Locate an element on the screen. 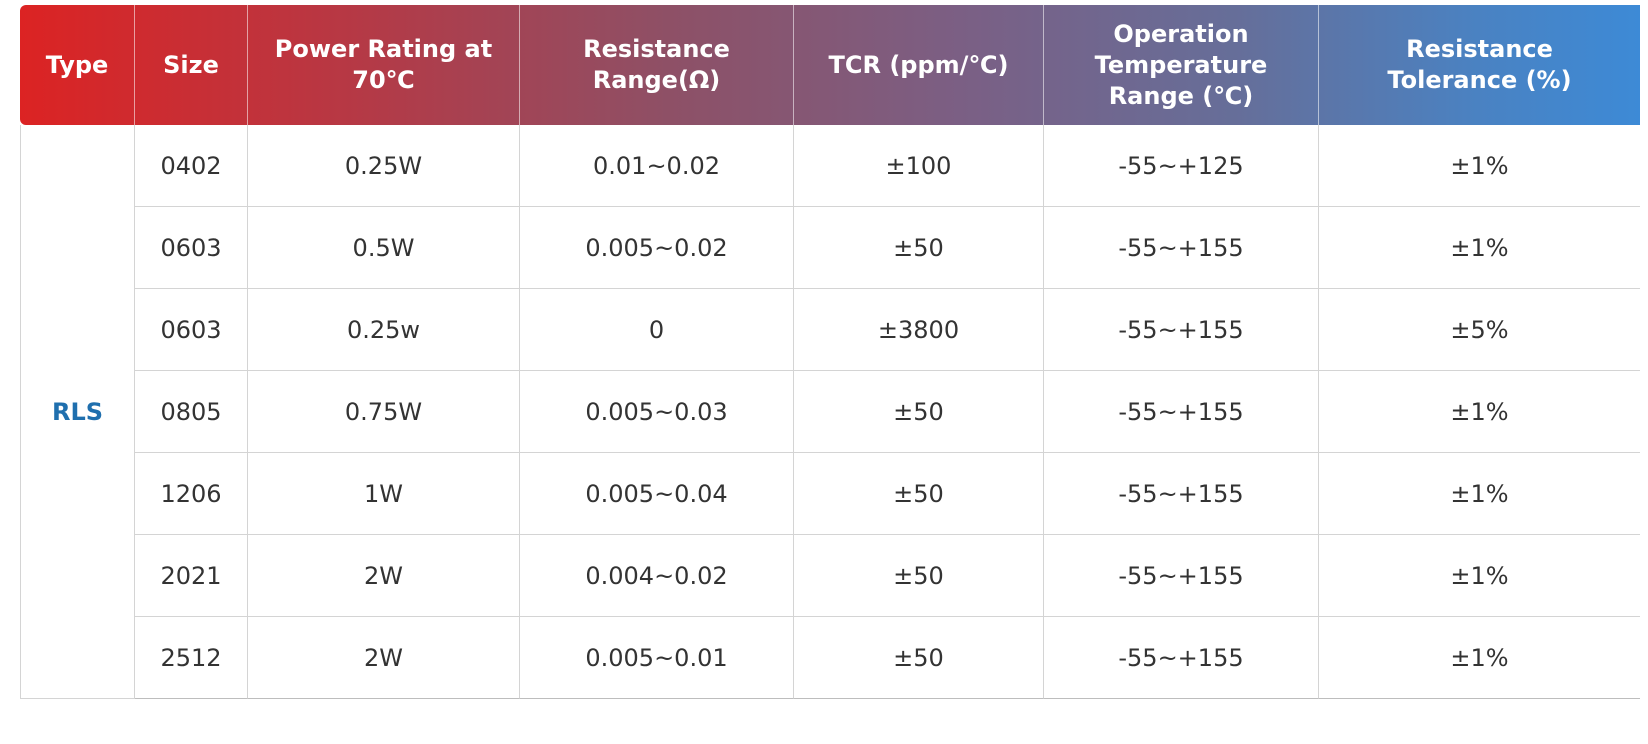 Image resolution: width=1648 pixels, height=744 pixels. cell-power: 0.75W is located at coordinates (384, 412).